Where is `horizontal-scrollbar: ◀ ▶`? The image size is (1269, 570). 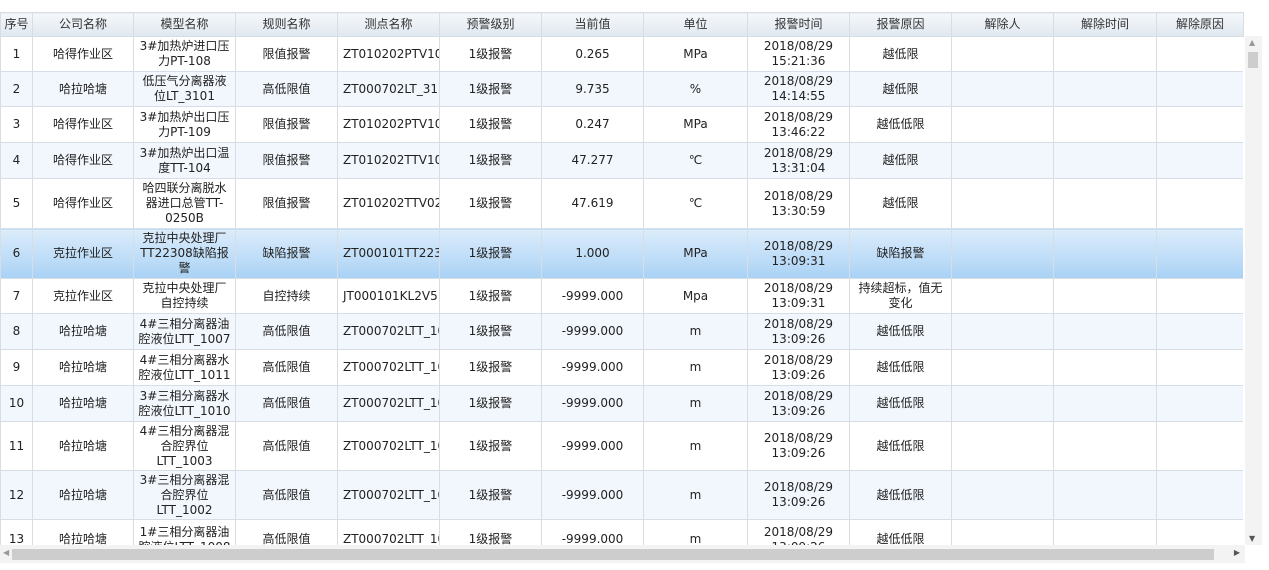
horizontal-scrollbar: ◀ ▶ is located at coordinates (622, 554).